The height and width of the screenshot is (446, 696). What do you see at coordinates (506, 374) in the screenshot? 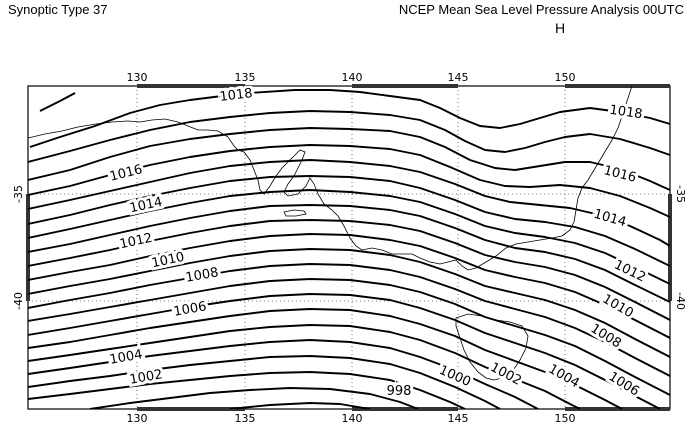
I see `label-1002-east: 1002` at bounding box center [506, 374].